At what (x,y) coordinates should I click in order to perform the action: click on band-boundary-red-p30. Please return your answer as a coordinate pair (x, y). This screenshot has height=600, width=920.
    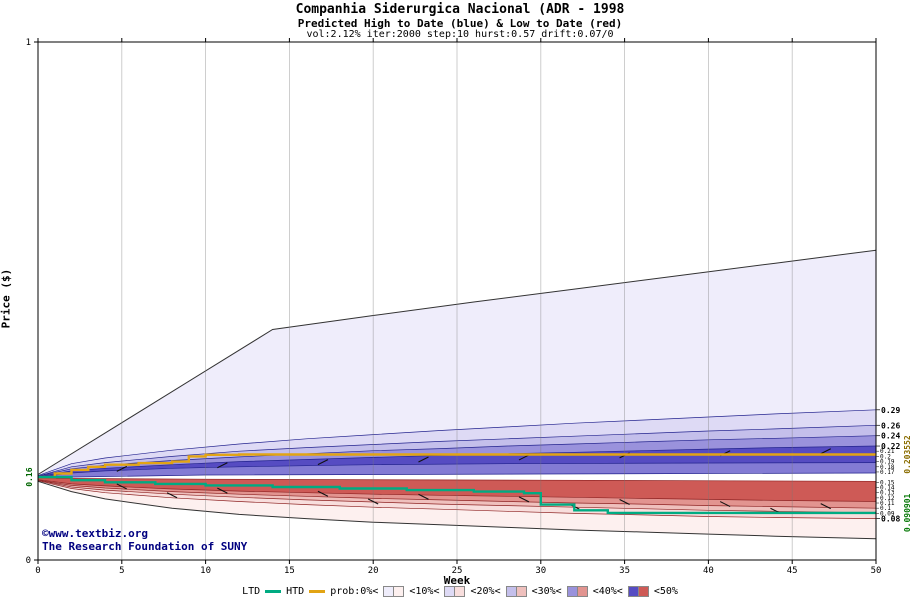
    Looking at the image, I should click on (457, 496).